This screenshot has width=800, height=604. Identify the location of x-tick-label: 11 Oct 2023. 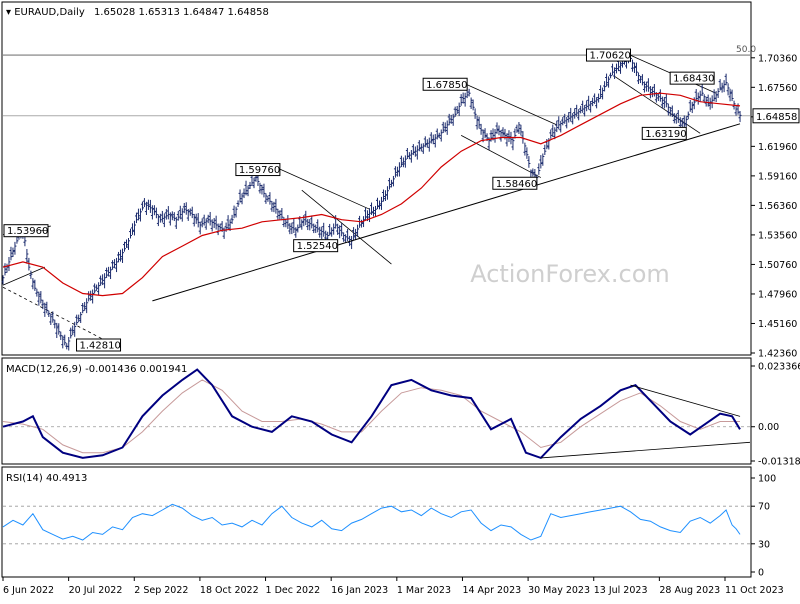
(754, 590).